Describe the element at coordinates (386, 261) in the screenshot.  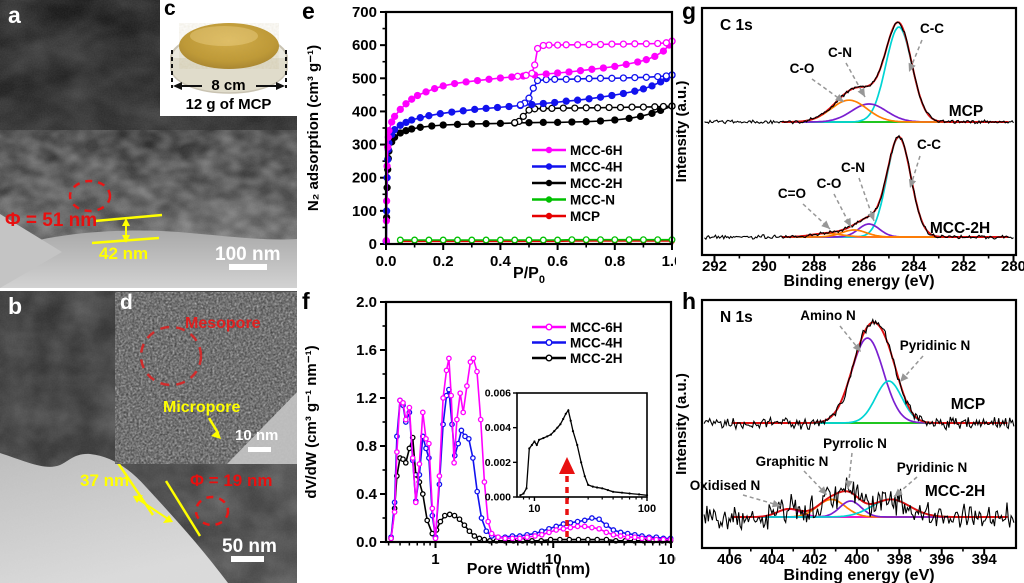
I see `svg-text: 0.0` at that location.